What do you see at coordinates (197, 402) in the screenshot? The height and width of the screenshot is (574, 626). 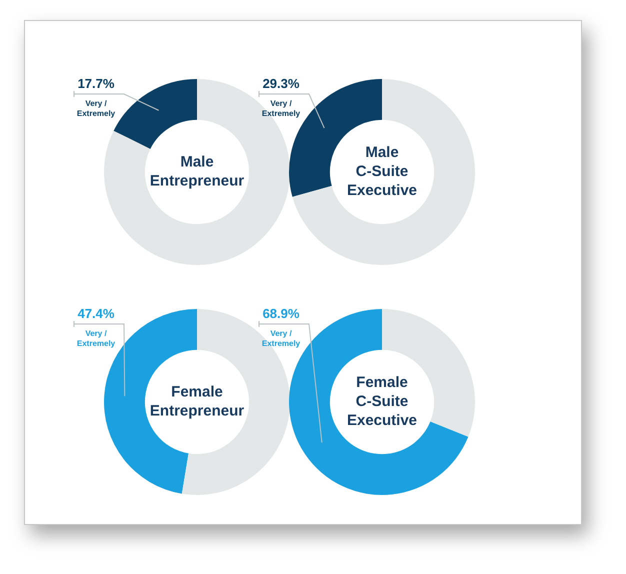 I see `text: Female Entrepreneur` at bounding box center [197, 402].